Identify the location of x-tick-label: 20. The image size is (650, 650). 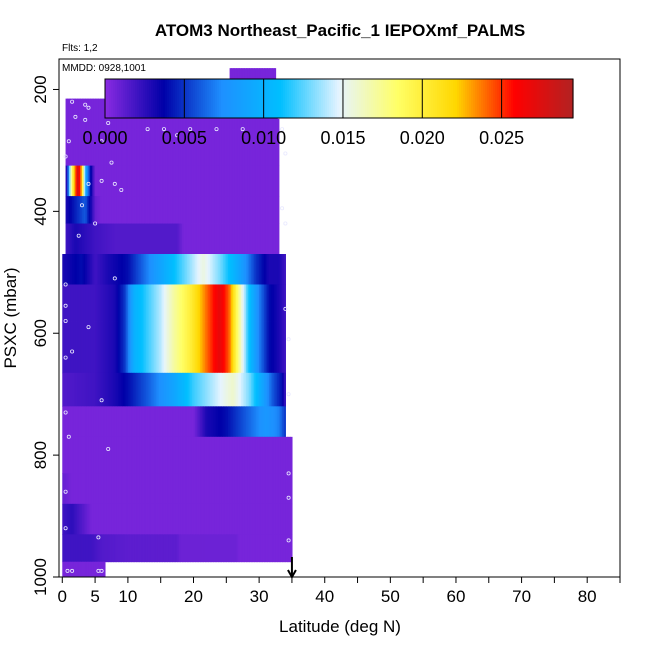
(193, 596).